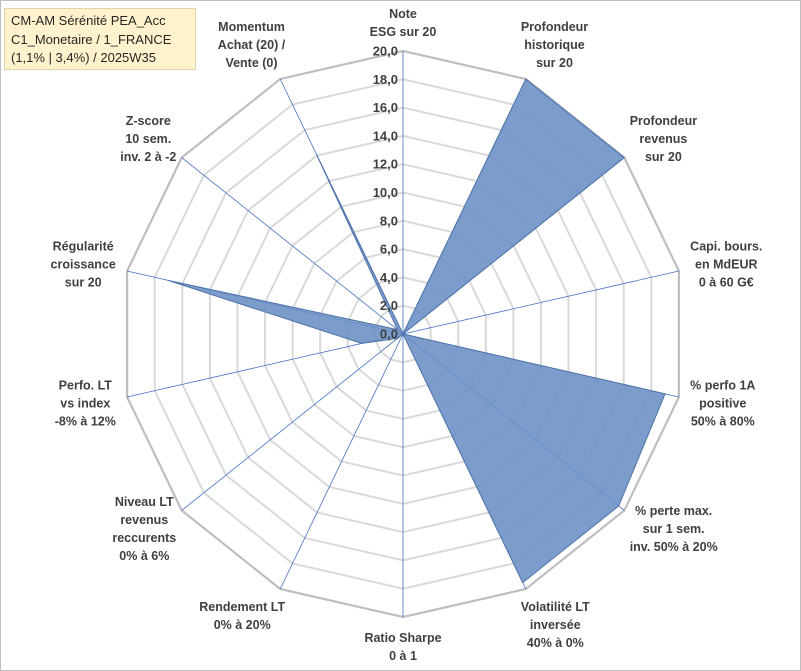 Image resolution: width=801 pixels, height=671 pixels. I want to click on axis-label-4-line-1: positive, so click(722, 404).